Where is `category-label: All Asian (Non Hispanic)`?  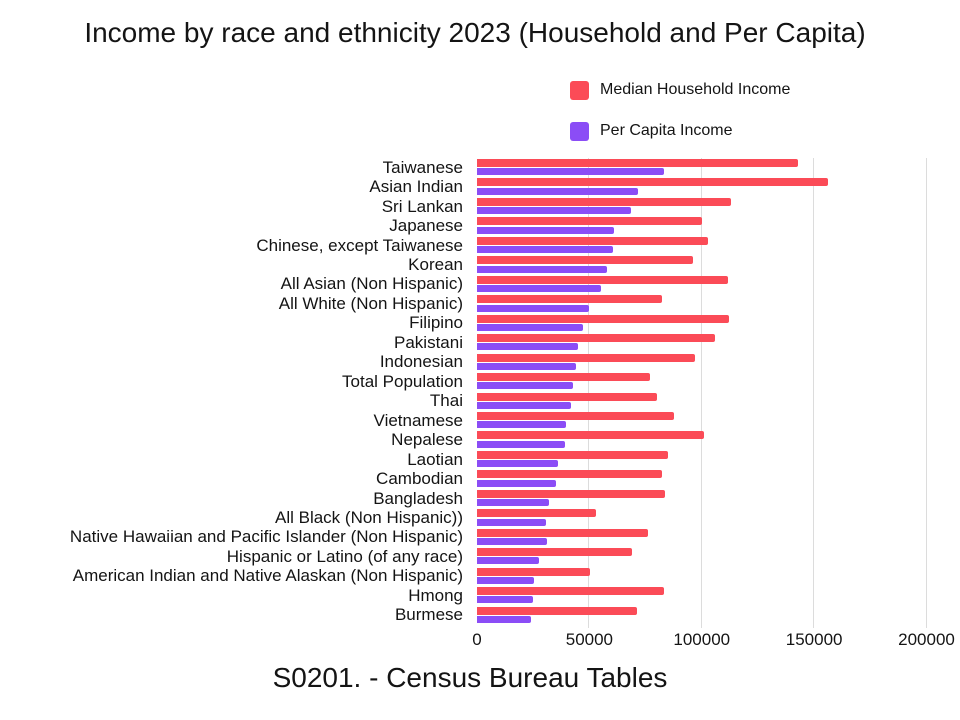 category-label: All Asian (Non Hispanic) is located at coordinates (371, 284).